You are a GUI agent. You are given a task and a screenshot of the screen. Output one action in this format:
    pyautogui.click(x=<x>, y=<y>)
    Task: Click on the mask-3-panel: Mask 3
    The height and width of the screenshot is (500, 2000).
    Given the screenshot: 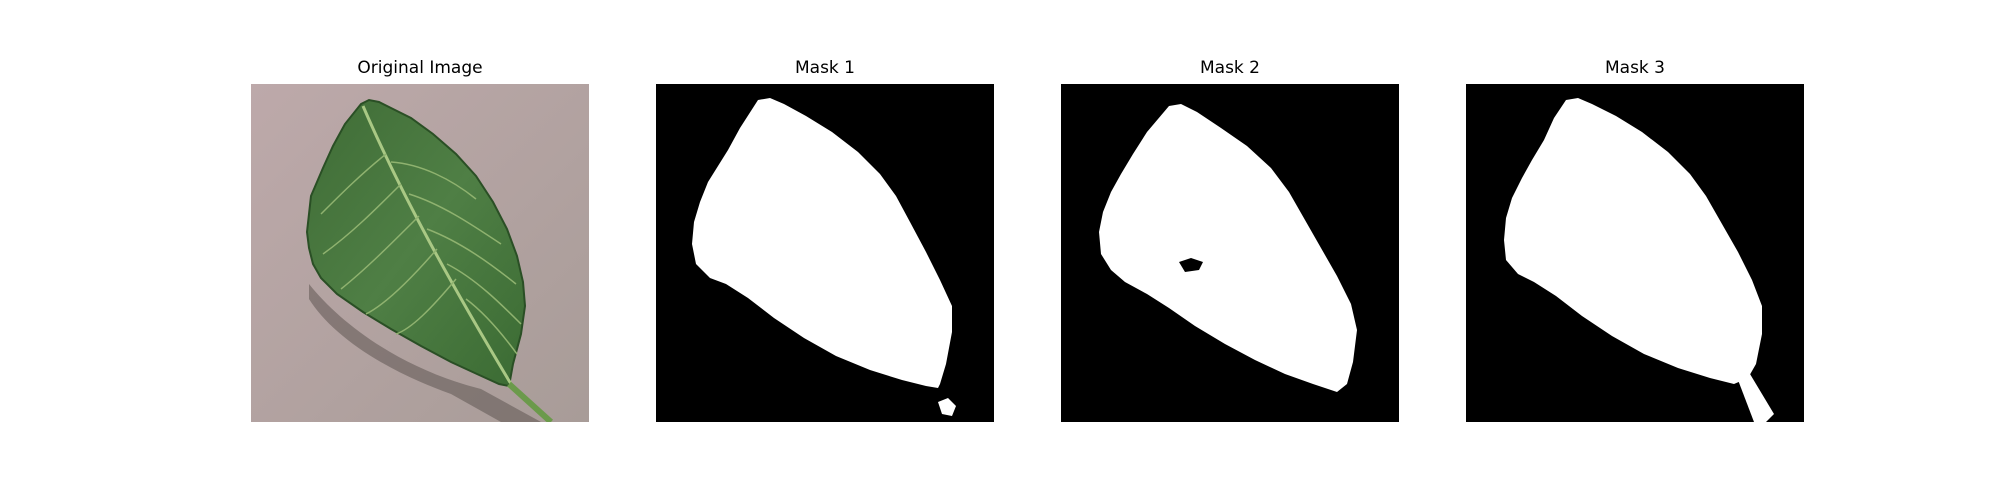 What is the action you would take?
    pyautogui.click(x=1635, y=240)
    